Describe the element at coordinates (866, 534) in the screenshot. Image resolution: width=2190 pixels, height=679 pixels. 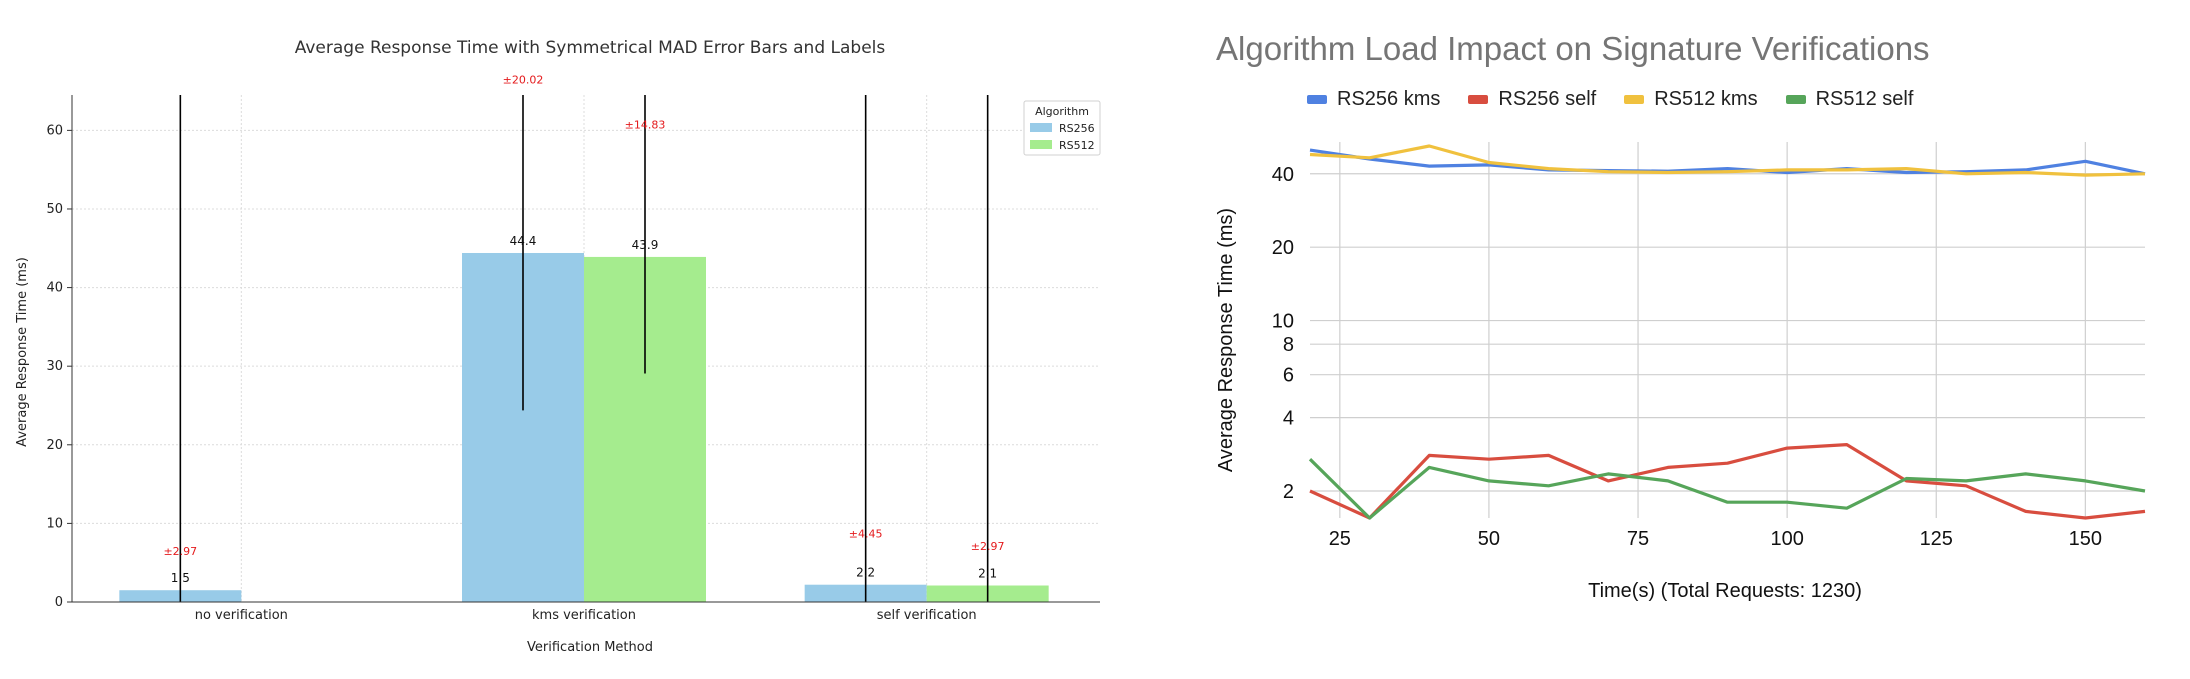
I see `error-label: ±4.45` at that location.